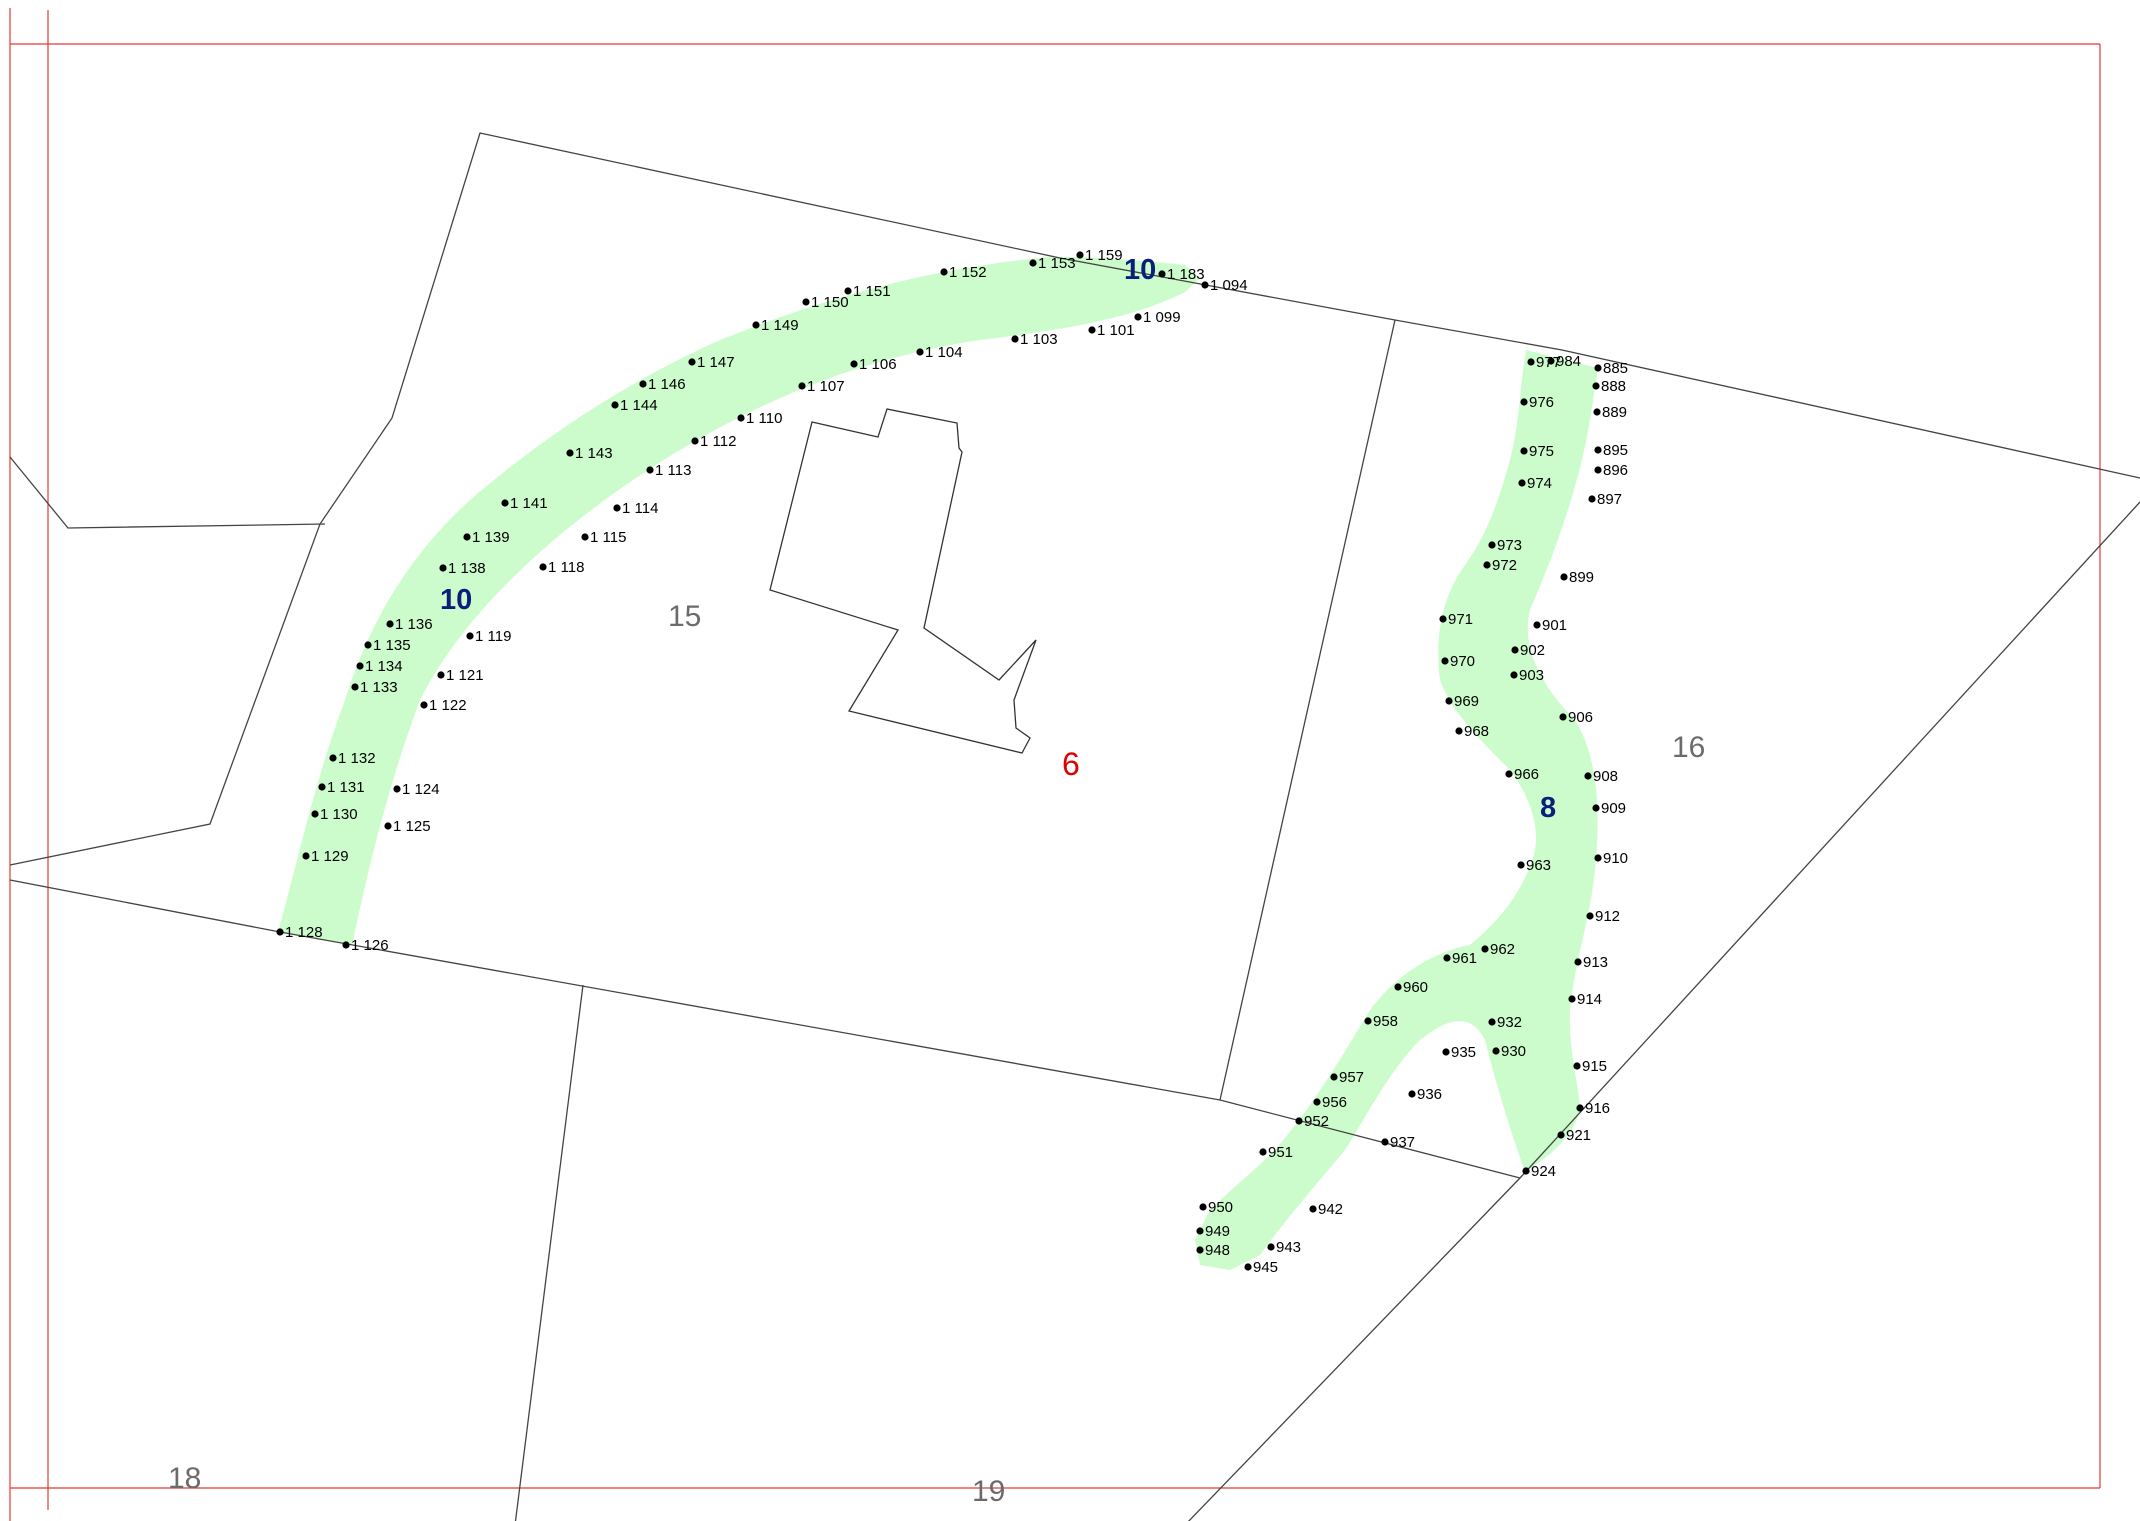 The image size is (2140, 1521). What do you see at coordinates (1220, 1207) in the screenshot?
I see `survey-point-right-label: 950` at bounding box center [1220, 1207].